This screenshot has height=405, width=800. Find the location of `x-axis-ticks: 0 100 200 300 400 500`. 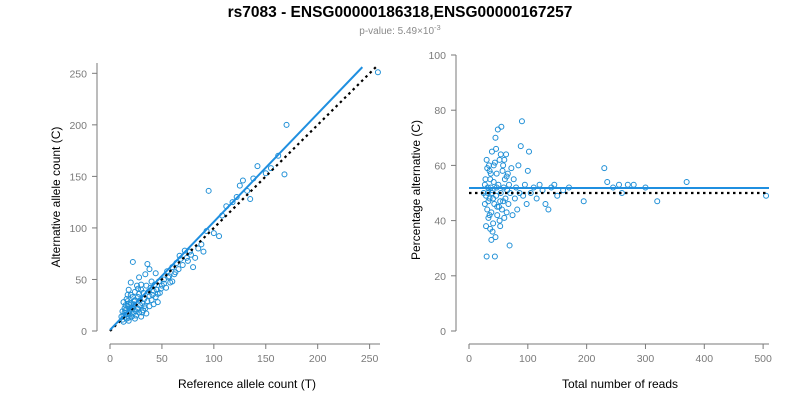

x-axis-ticks: 0 100 200 300 400 500 is located at coordinates (619, 354).